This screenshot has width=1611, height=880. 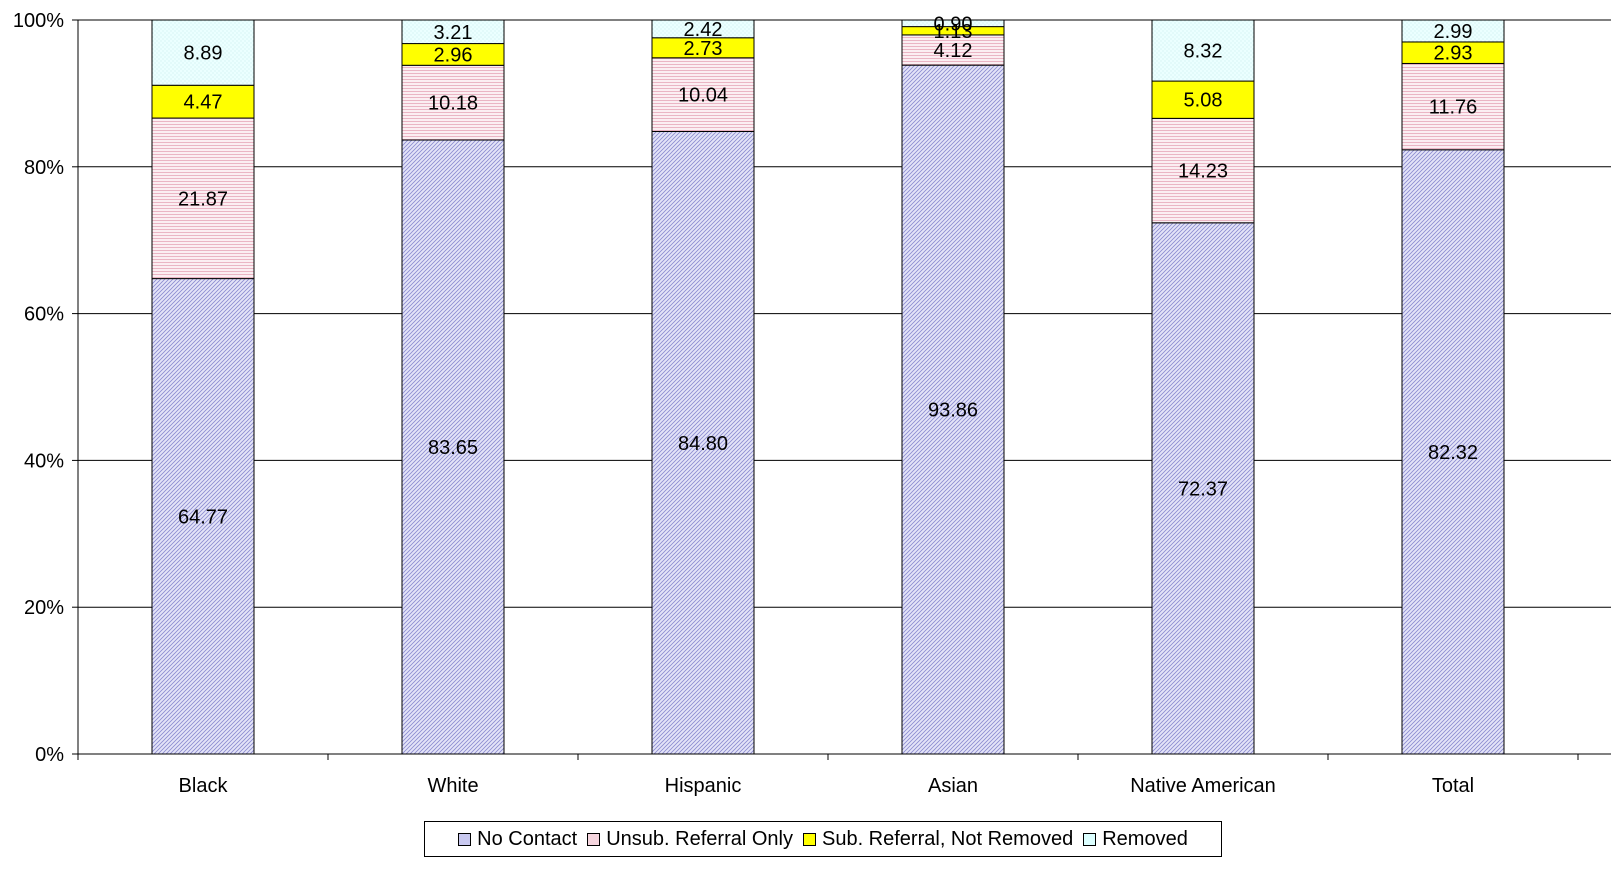 What do you see at coordinates (703, 49) in the screenshot?
I see `bar-value-label: 2.73` at bounding box center [703, 49].